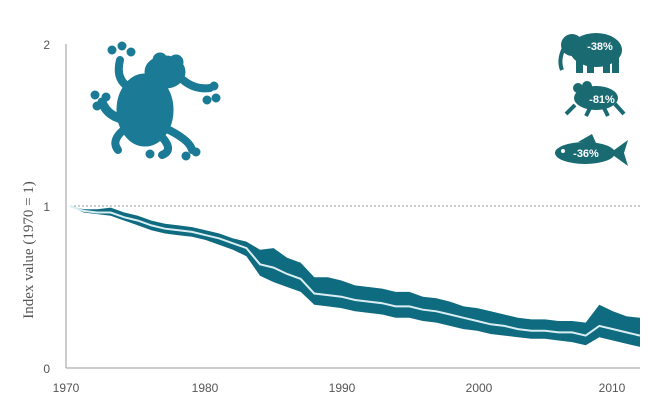 The width and height of the screenshot is (648, 420). Describe the element at coordinates (66, 388) in the screenshot. I see `x-tick-label-1970: 1970` at that location.